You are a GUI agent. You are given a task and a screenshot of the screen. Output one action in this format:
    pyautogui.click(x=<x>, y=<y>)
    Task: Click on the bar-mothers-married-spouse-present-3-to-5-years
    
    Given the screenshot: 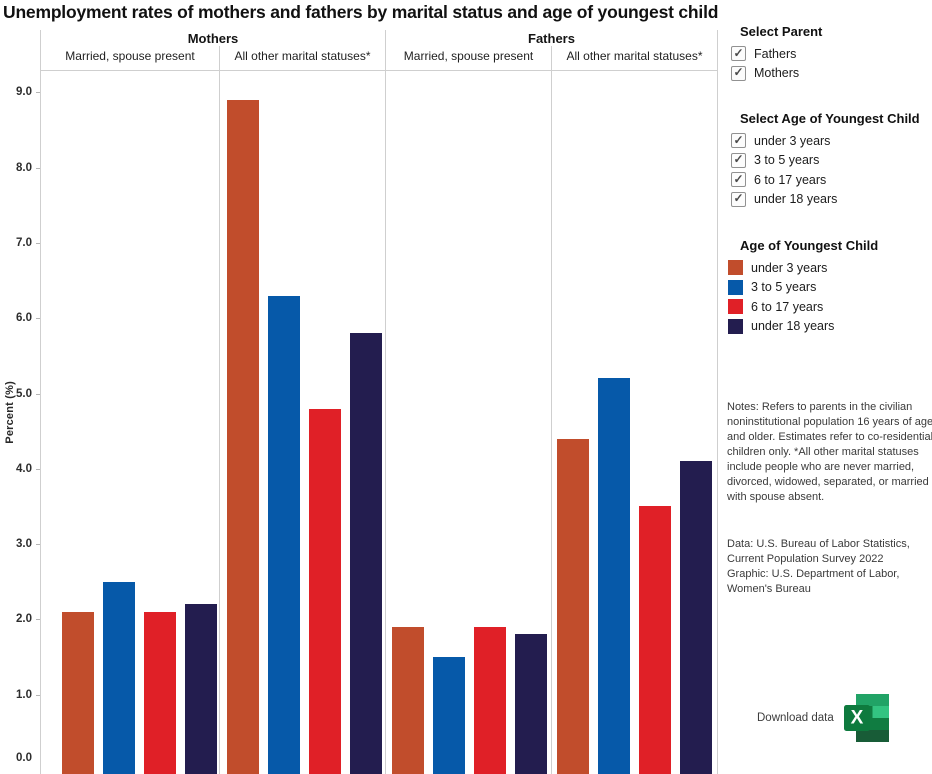 What is the action you would take?
    pyautogui.click(x=119, y=677)
    